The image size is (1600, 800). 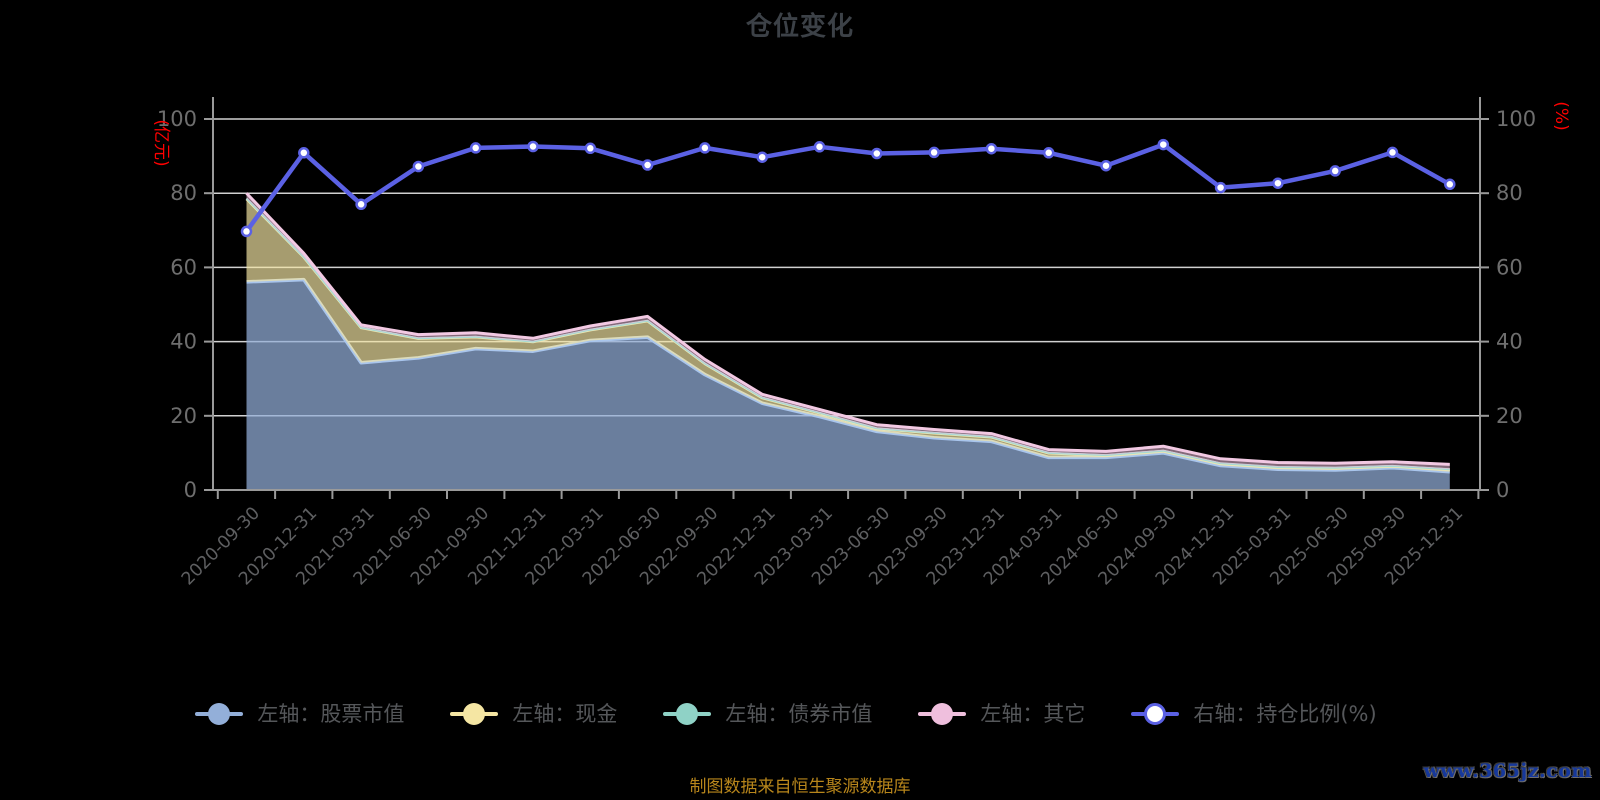 I want to click on legend-item-cash: 左轴：现金, so click(x=533, y=714).